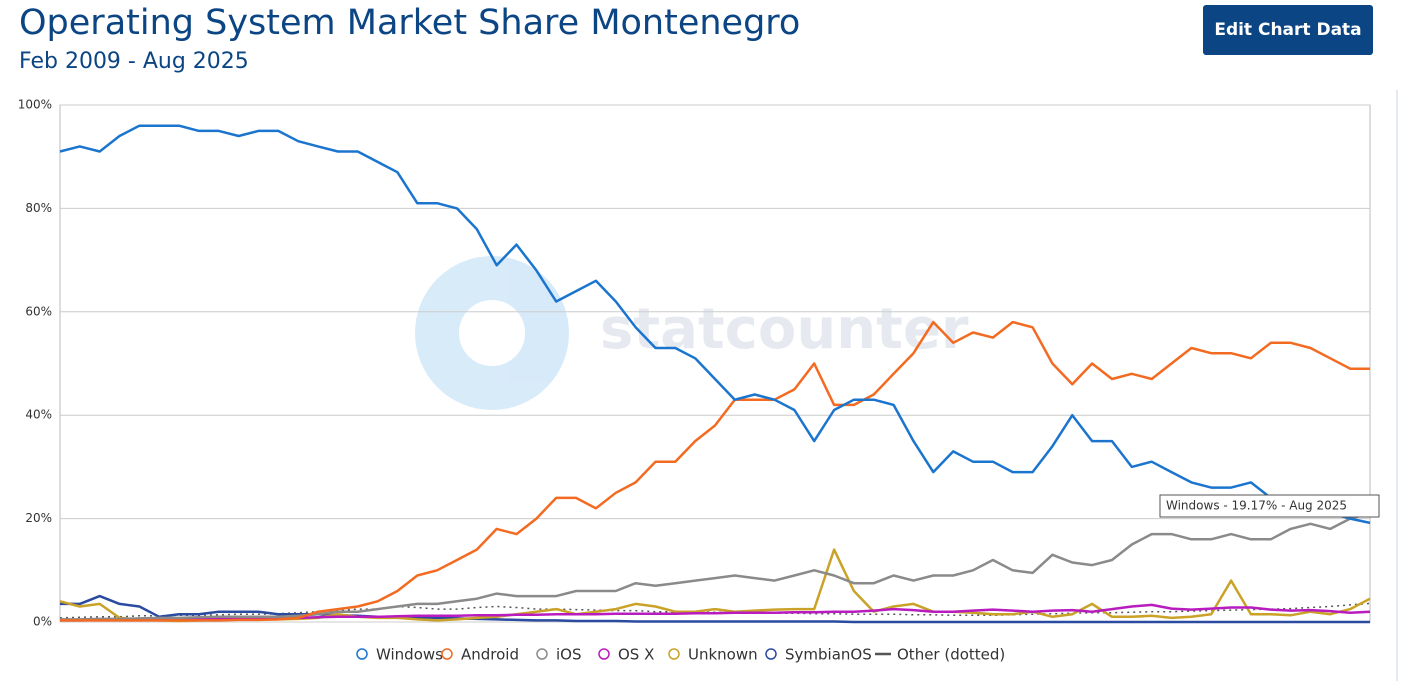 Image resolution: width=1413 pixels, height=681 pixels. Describe the element at coordinates (38, 415) in the screenshot. I see `y-tick-label: 40%` at that location.